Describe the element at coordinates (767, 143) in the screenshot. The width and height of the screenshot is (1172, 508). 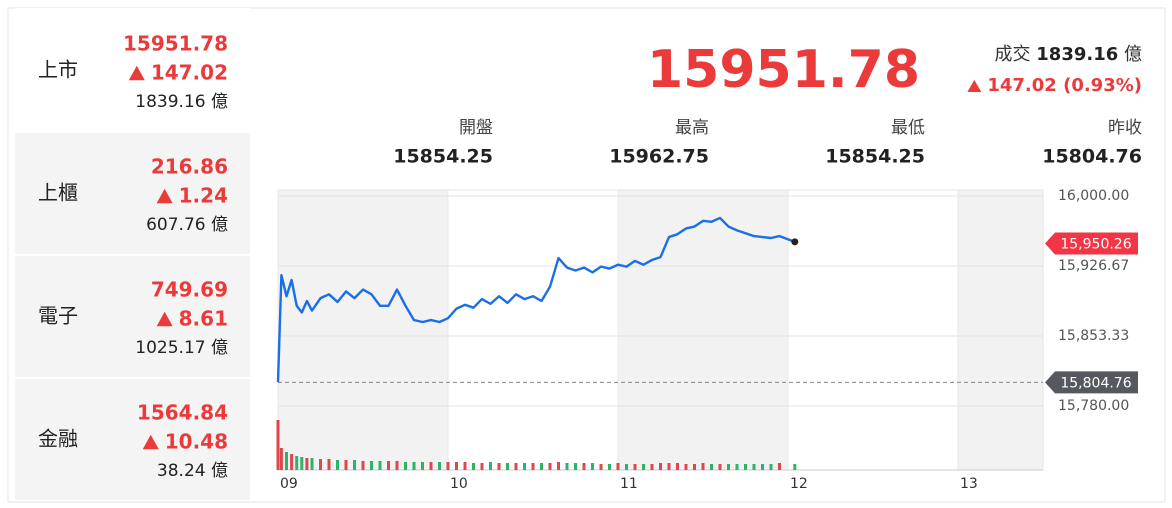
I see `stats: 開盤 15854.25 最高 15962.75 最低 15854.25 昨收 15804.76` at that location.